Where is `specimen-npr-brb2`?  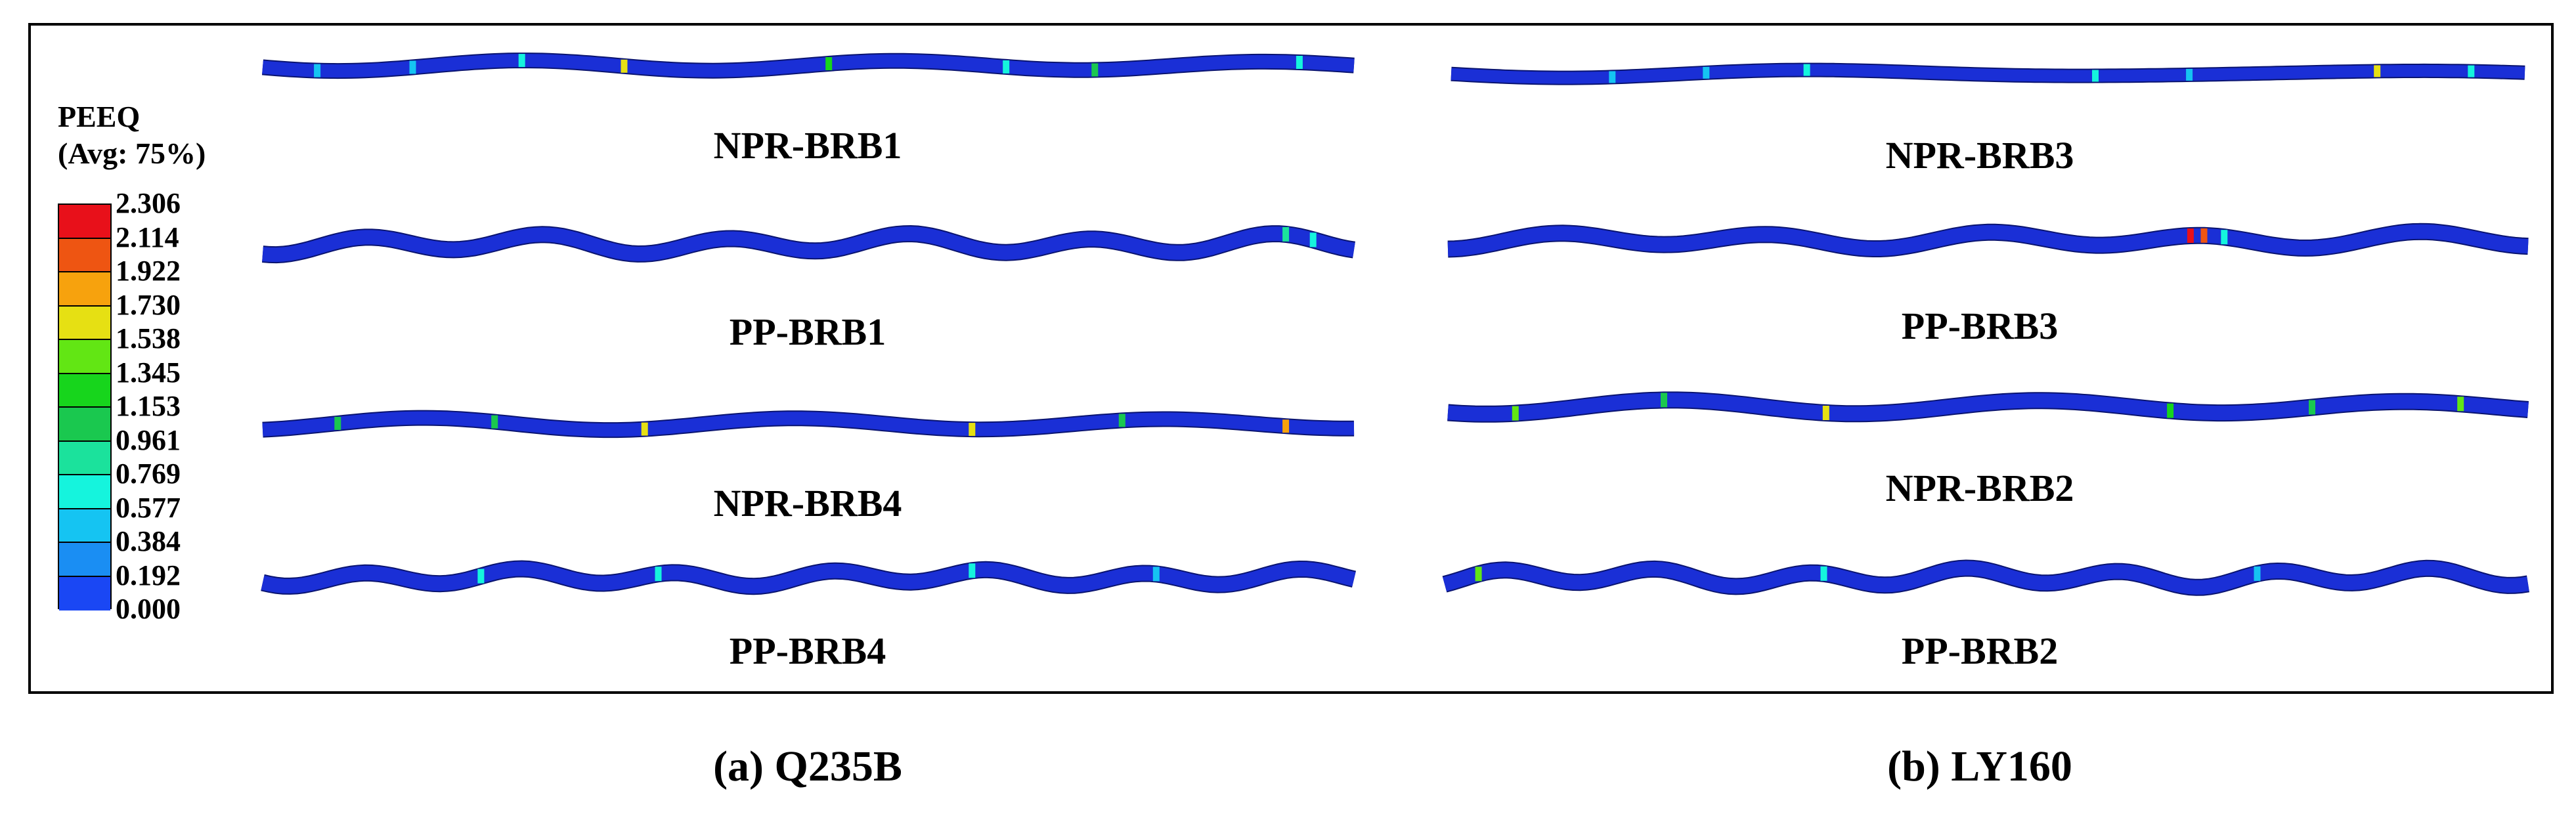 specimen-npr-brb2 is located at coordinates (1988, 407).